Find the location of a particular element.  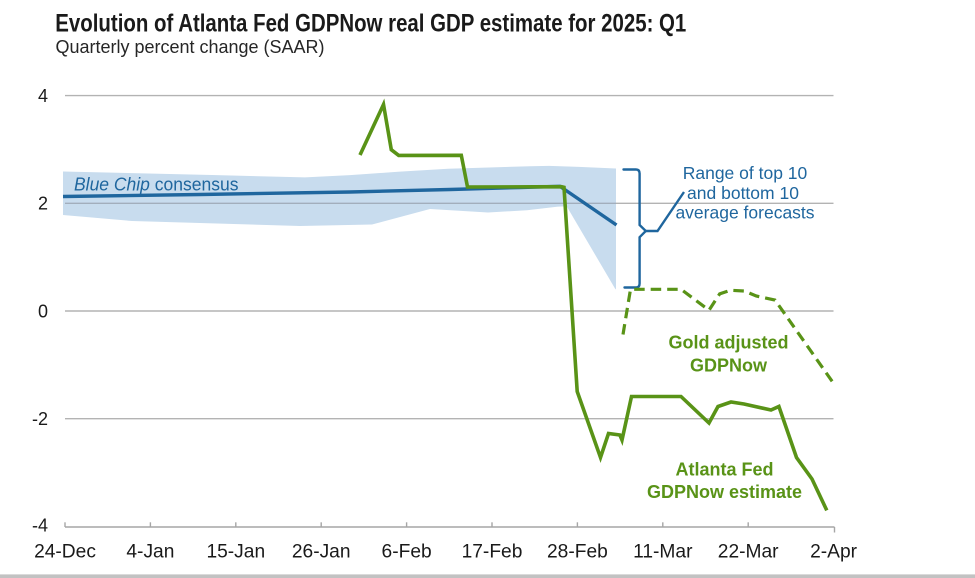

svg-text: 4 is located at coordinates (43, 96).